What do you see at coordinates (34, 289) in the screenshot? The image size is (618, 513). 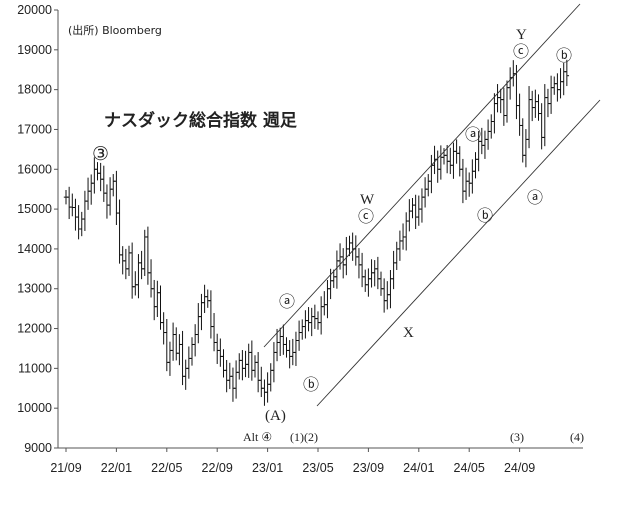 I see `y-tick-label: 13000` at bounding box center [34, 289].